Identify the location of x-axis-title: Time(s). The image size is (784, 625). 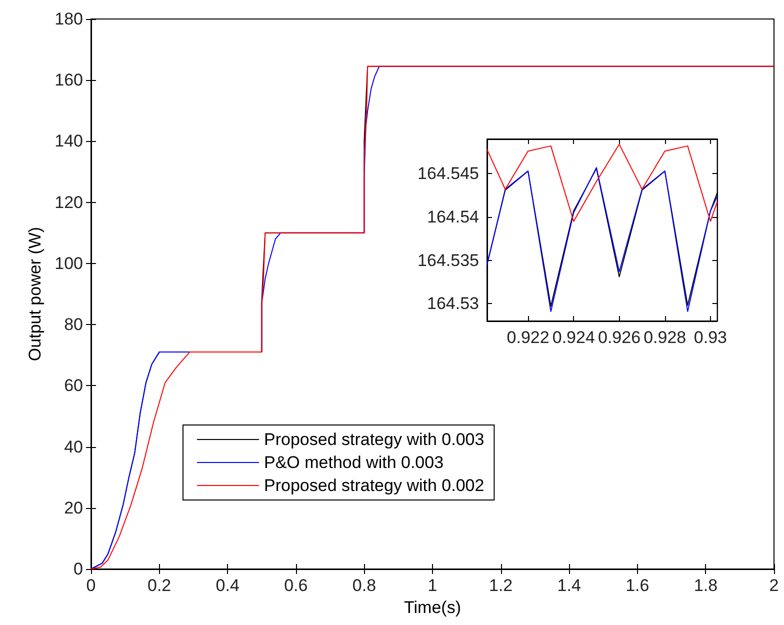
(432, 607).